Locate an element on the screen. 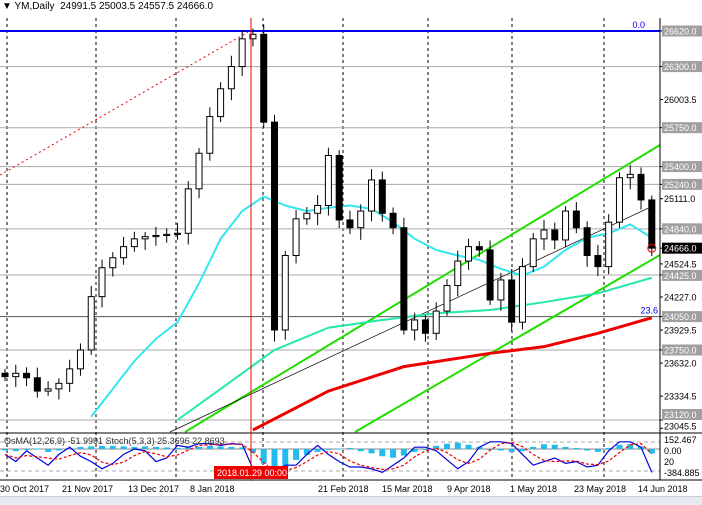 The image size is (702, 505). price-axis-label: 24227.0 is located at coordinates (680, 297).